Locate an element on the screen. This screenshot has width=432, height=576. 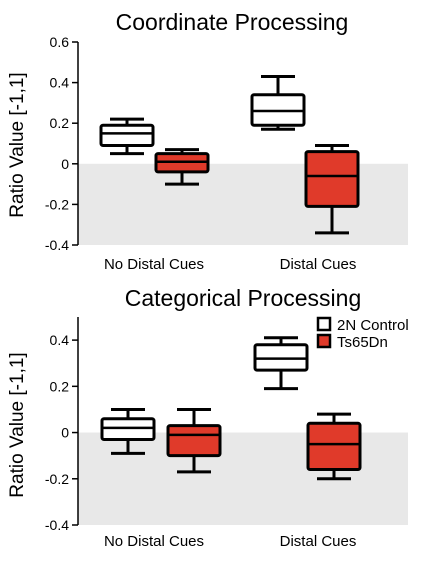
legend-label: 2N Control is located at coordinates (373, 325).